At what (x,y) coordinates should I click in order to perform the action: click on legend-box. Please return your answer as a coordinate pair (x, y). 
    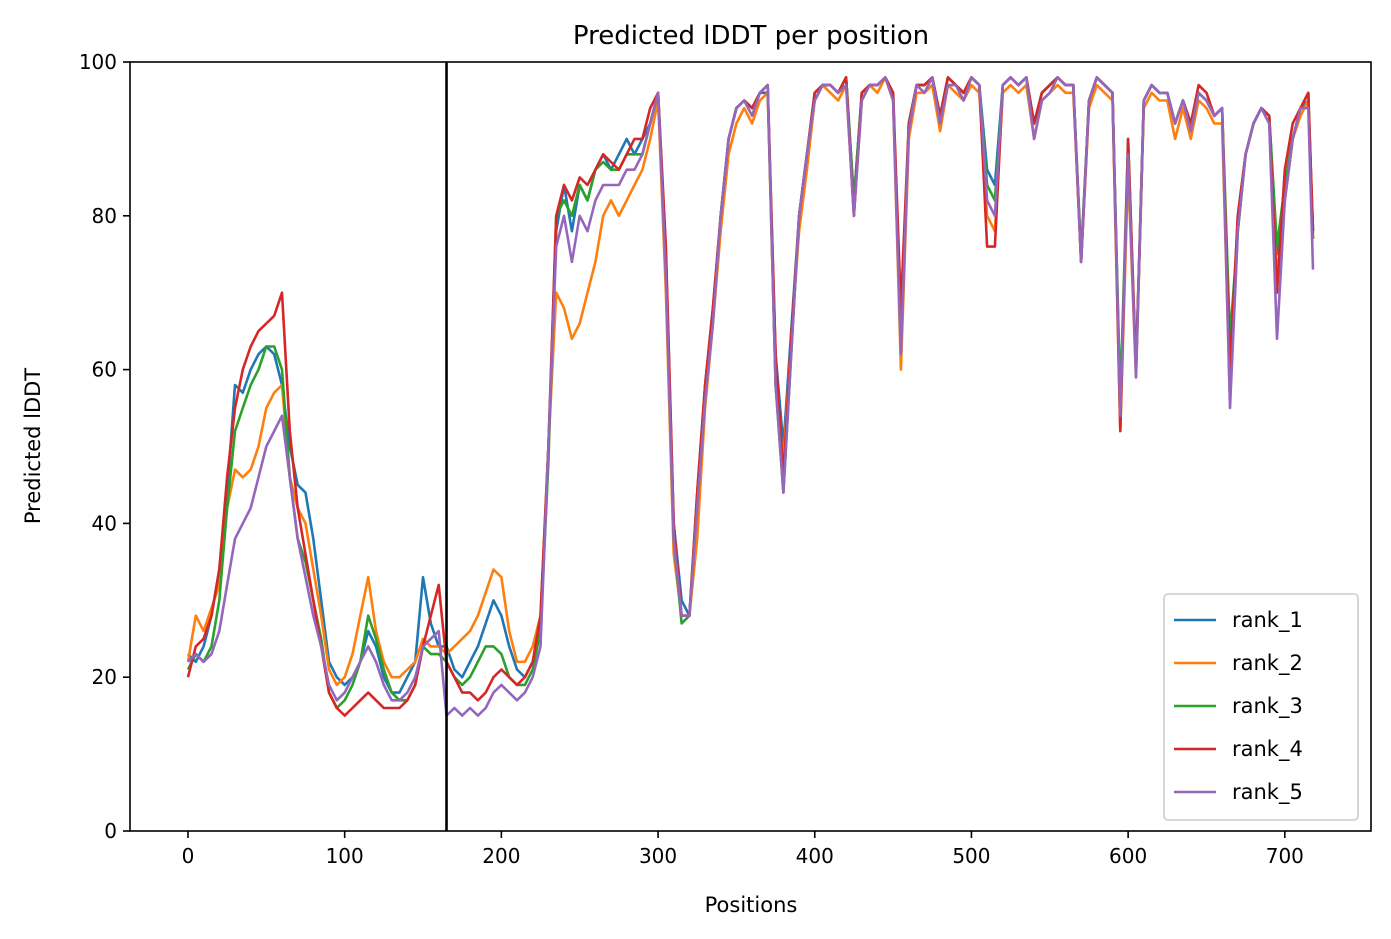
    Looking at the image, I should click on (1261, 707).